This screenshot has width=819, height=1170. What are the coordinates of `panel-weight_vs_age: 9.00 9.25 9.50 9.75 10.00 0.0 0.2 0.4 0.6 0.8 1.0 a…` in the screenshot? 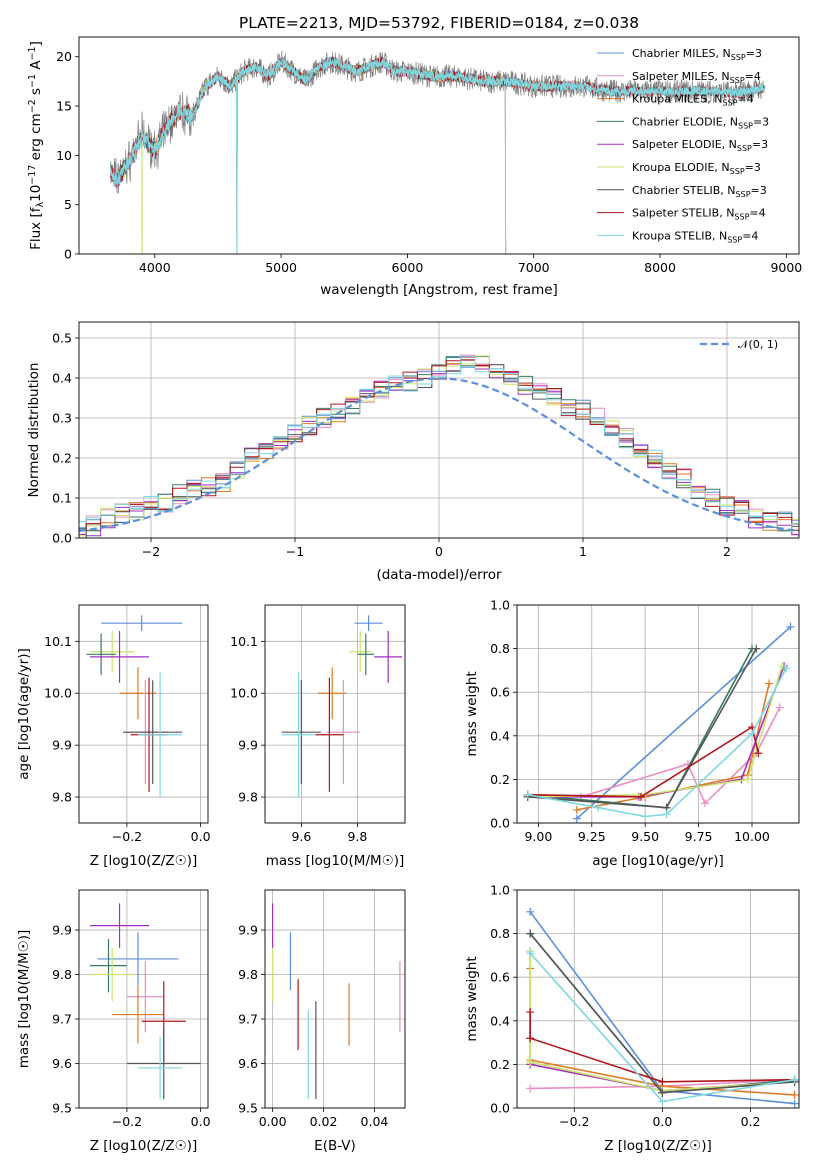 It's located at (632, 733).